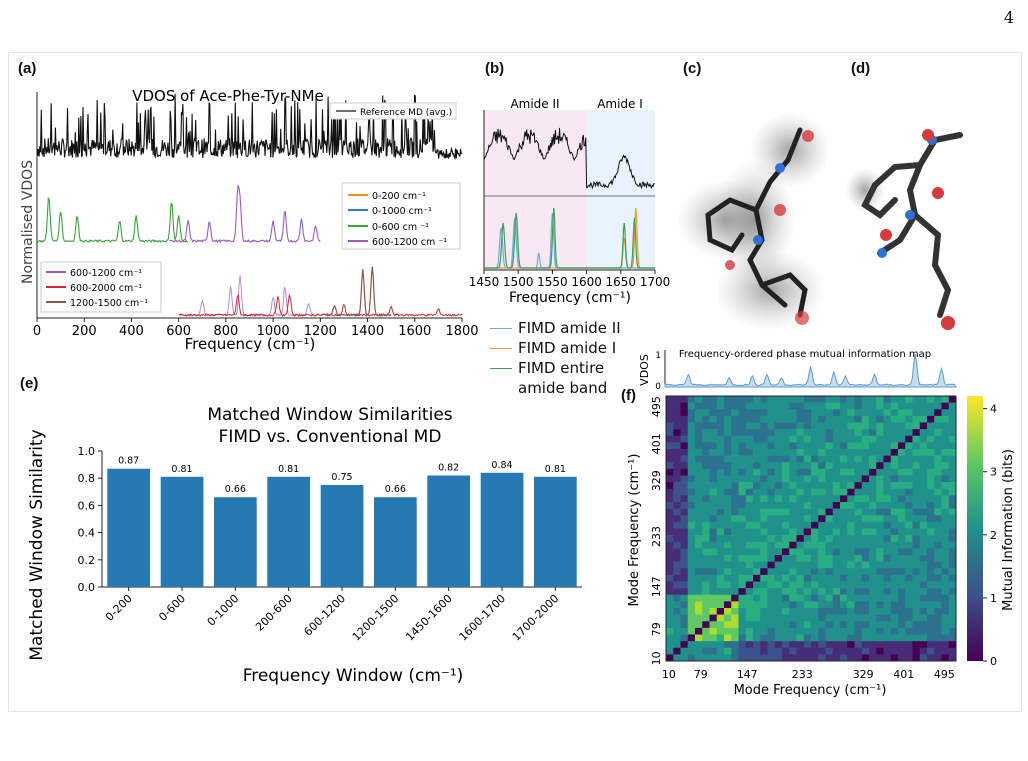 The height and width of the screenshot is (761, 1028). Describe the element at coordinates (555, 531) in the screenshot. I see `bar` at that location.